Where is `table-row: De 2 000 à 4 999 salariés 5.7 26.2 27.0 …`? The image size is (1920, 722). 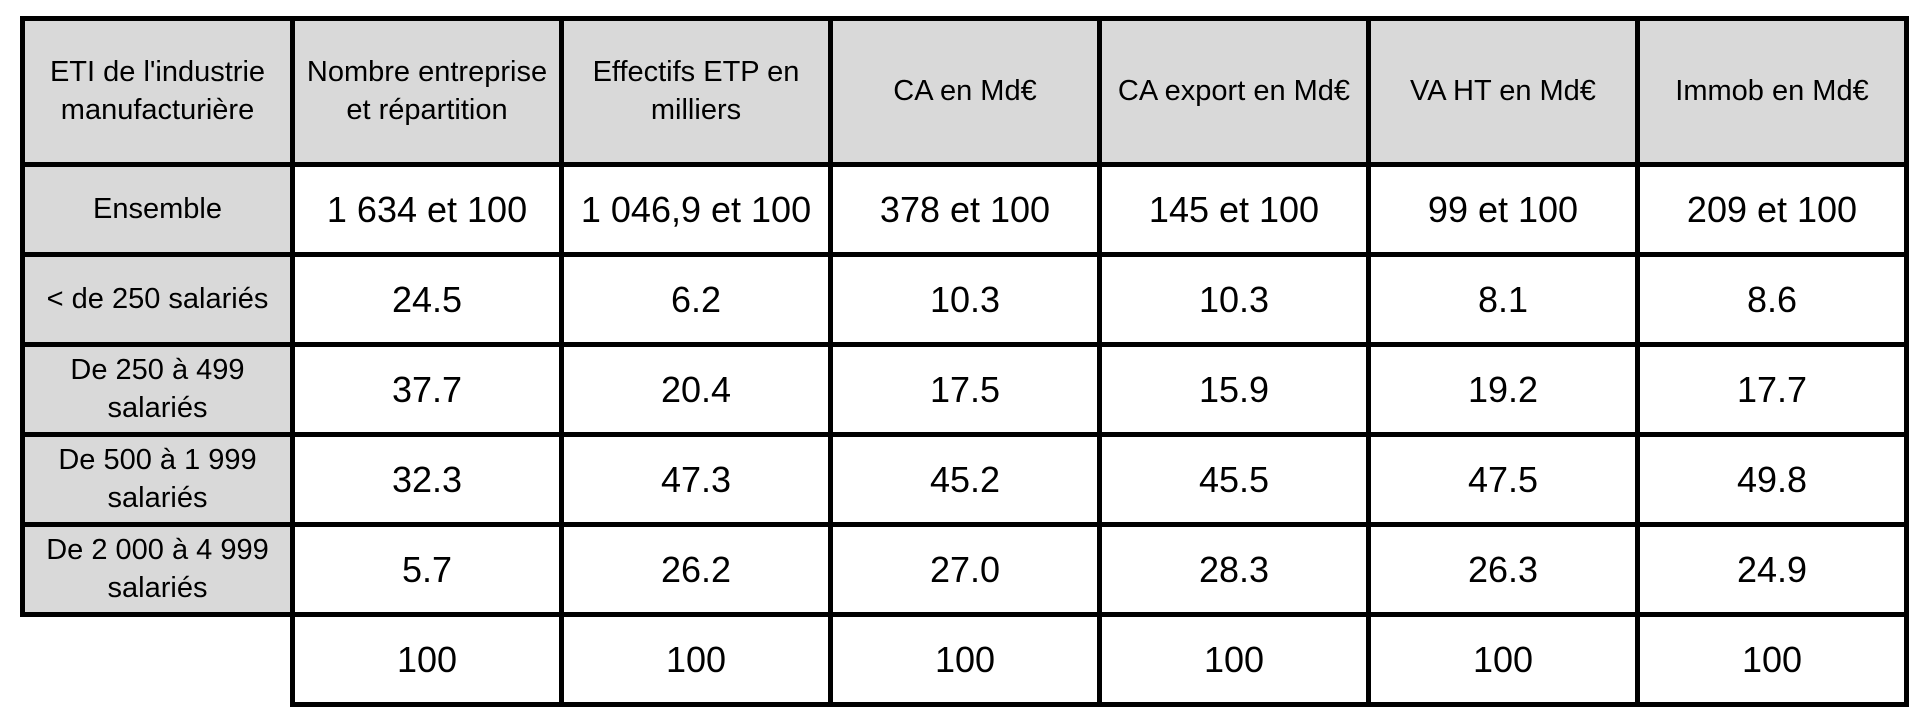 table-row: De 2 000 à 4 999 salariés 5.7 26.2 27.0 … is located at coordinates (964, 569).